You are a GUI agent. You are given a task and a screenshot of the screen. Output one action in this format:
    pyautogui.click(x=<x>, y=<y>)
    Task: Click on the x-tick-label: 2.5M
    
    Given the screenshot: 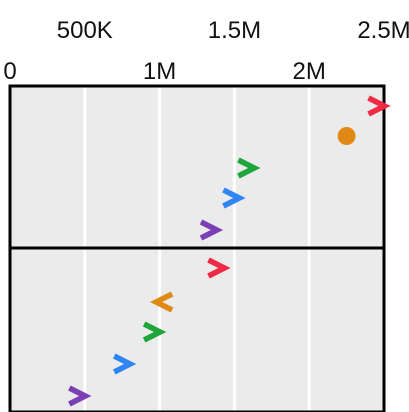 What is the action you would take?
    pyautogui.click(x=383, y=30)
    